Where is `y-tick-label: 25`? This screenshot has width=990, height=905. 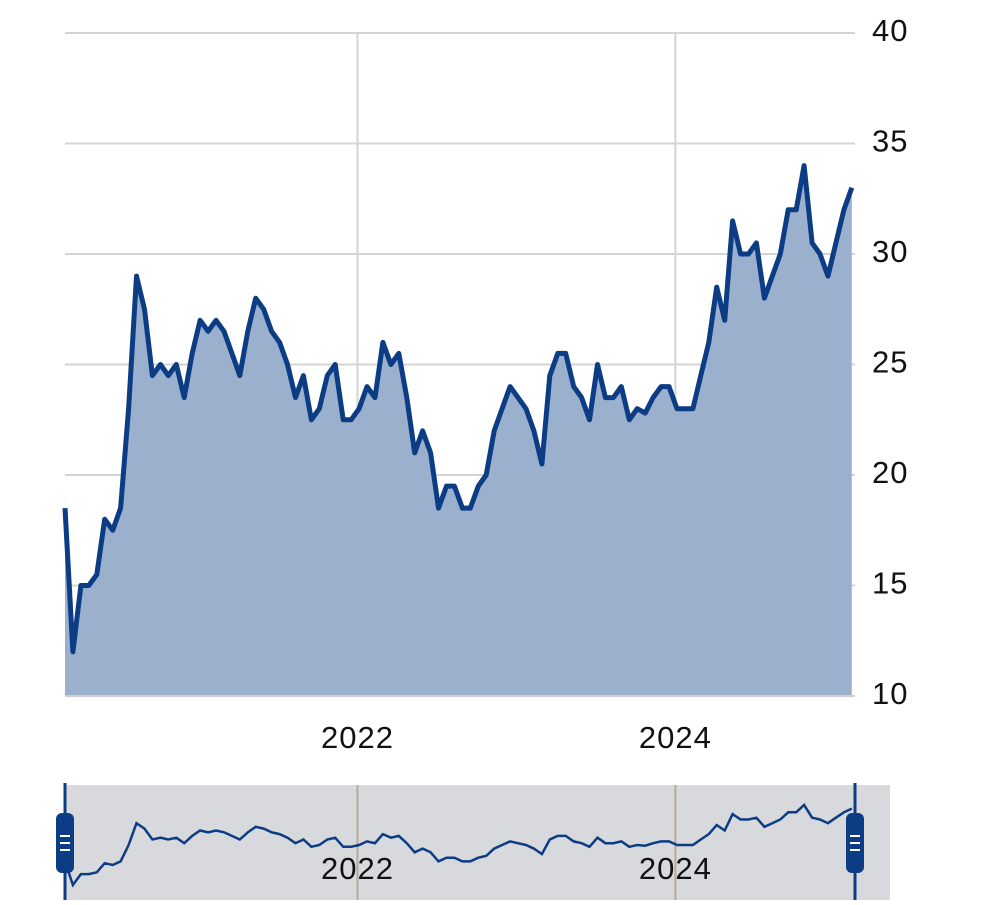
y-tick-label: 25 is located at coordinates (890, 362).